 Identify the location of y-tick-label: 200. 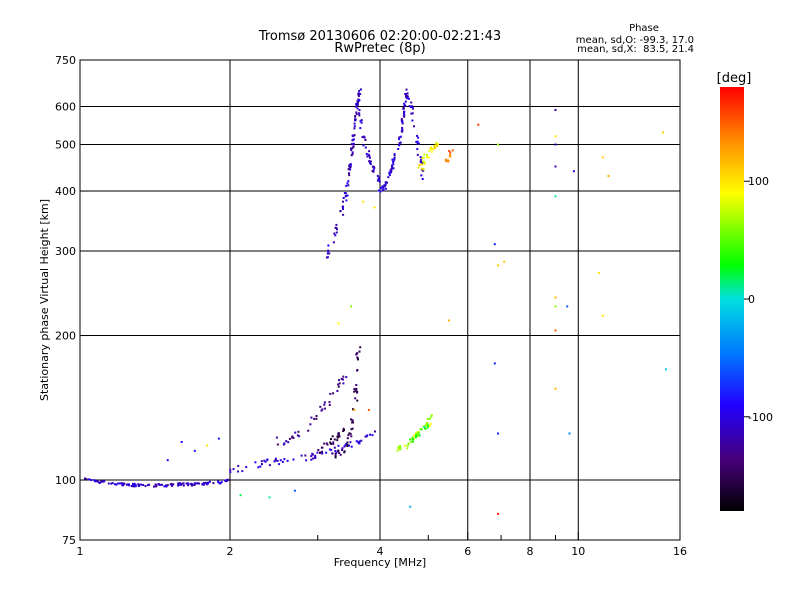
(65, 336).